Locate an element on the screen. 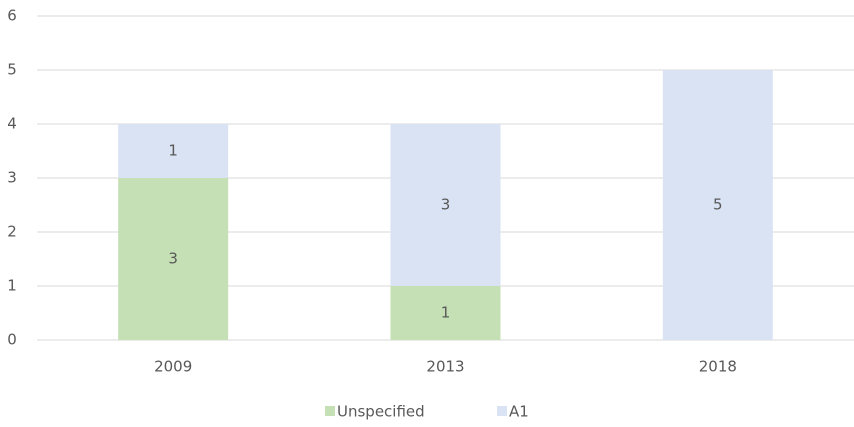 Image resolution: width=854 pixels, height=427 pixels. data-label: 5 is located at coordinates (718, 205).